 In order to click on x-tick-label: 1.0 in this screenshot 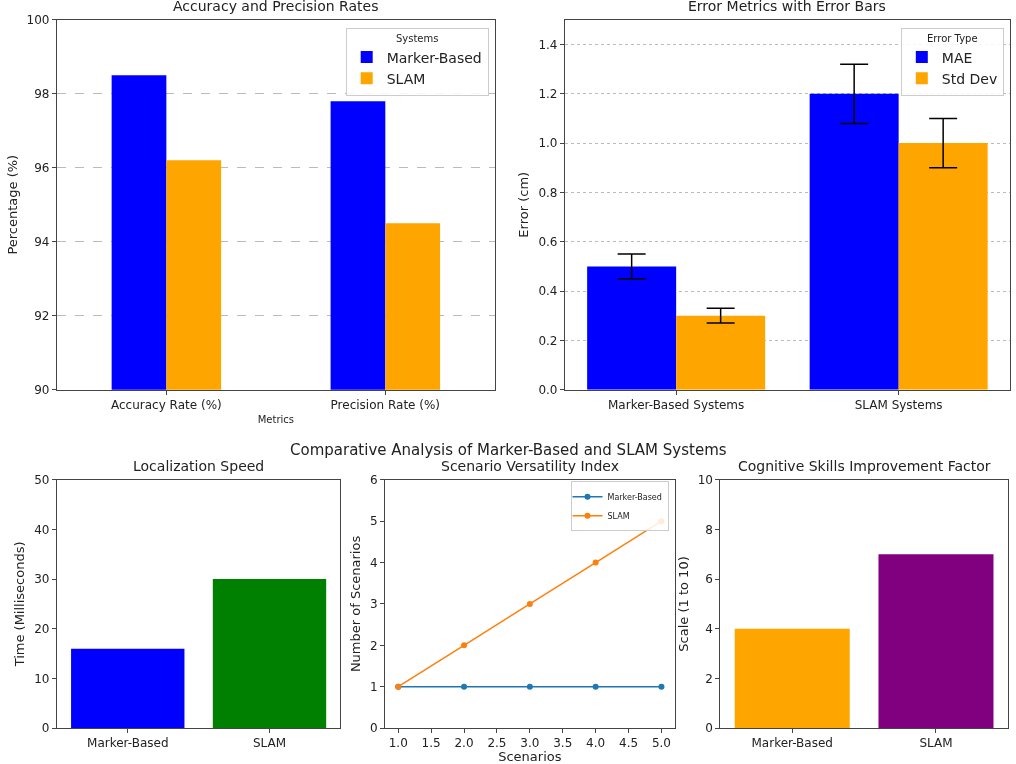, I will do `click(398, 743)`.